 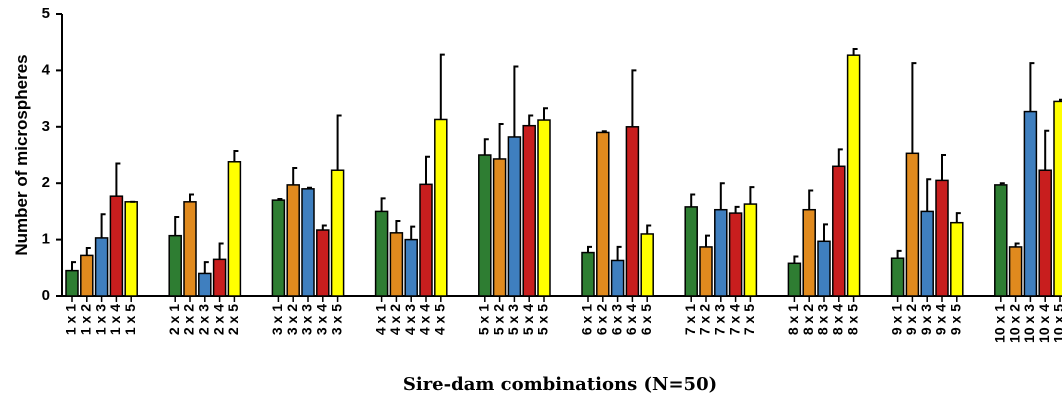 I want to click on x-tick-label: 2 x 4, so click(x=218, y=319).